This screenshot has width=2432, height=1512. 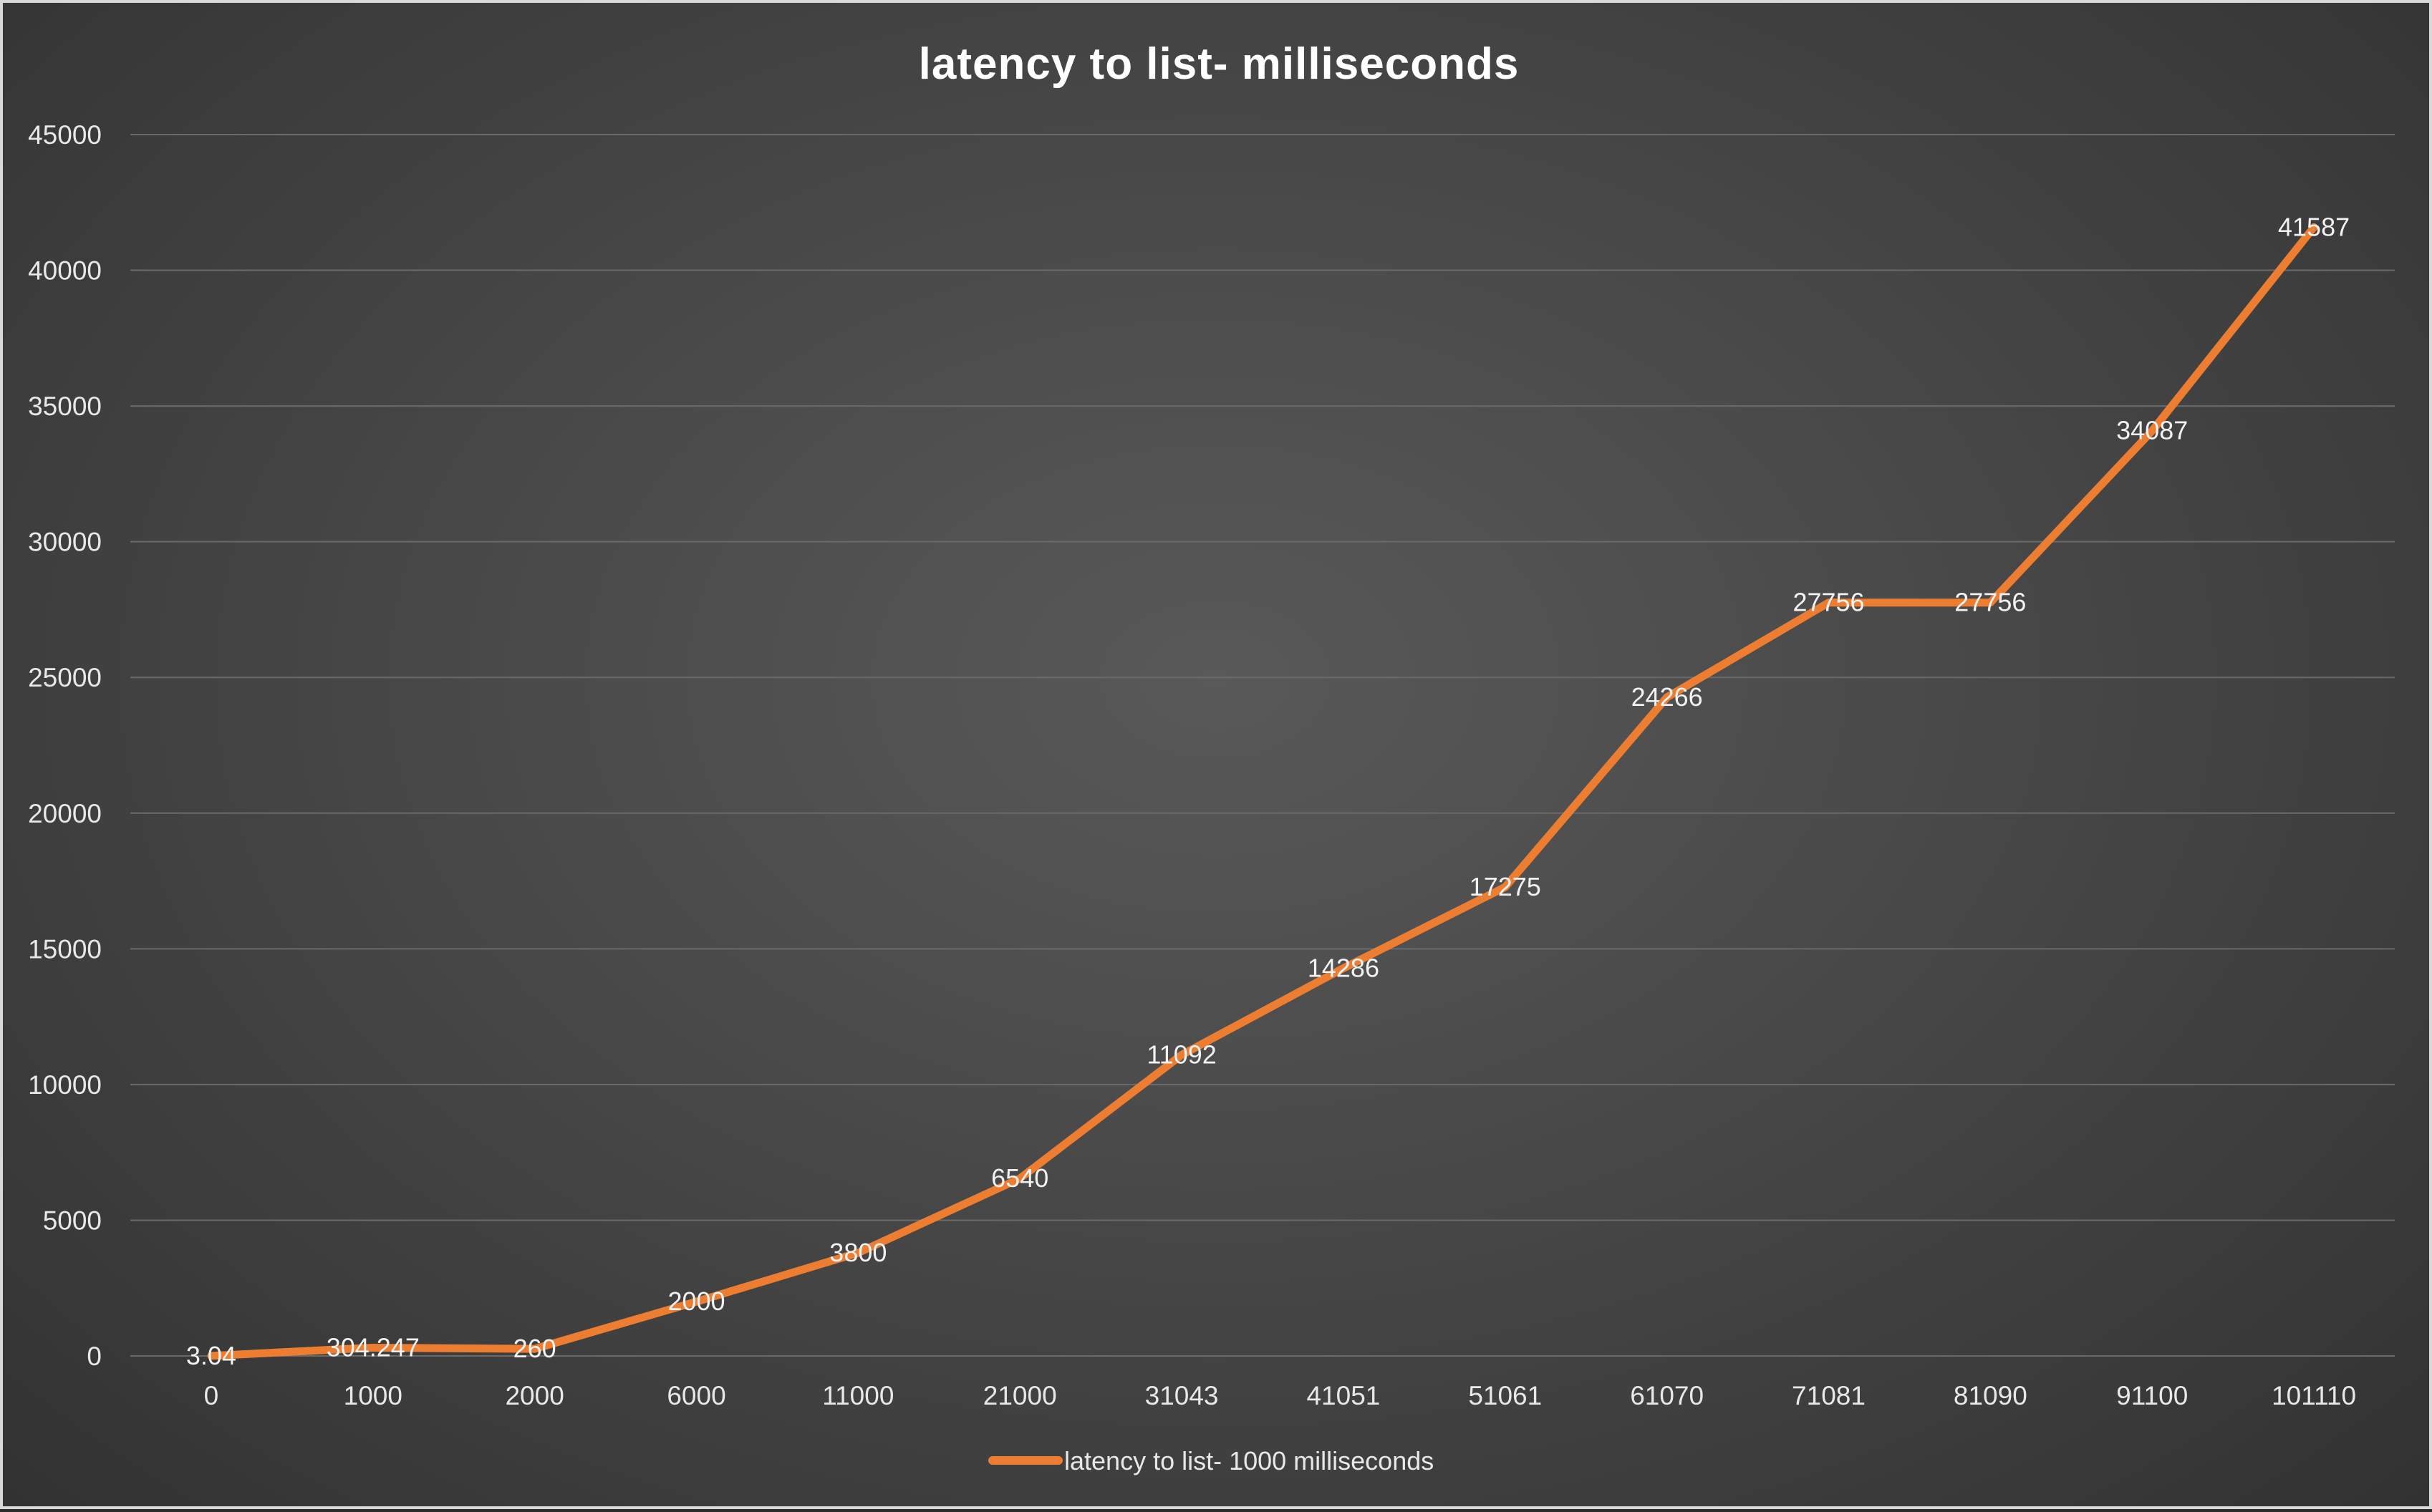 What do you see at coordinates (1219, 64) in the screenshot?
I see `chart-title: latency to list- milliseconds` at bounding box center [1219, 64].